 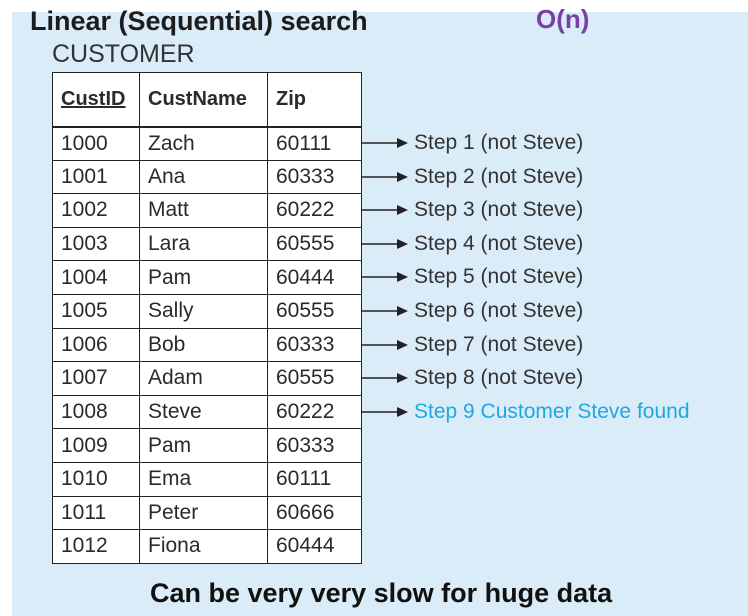 I want to click on table-row: 1005 Sally 60555, so click(x=207, y=311).